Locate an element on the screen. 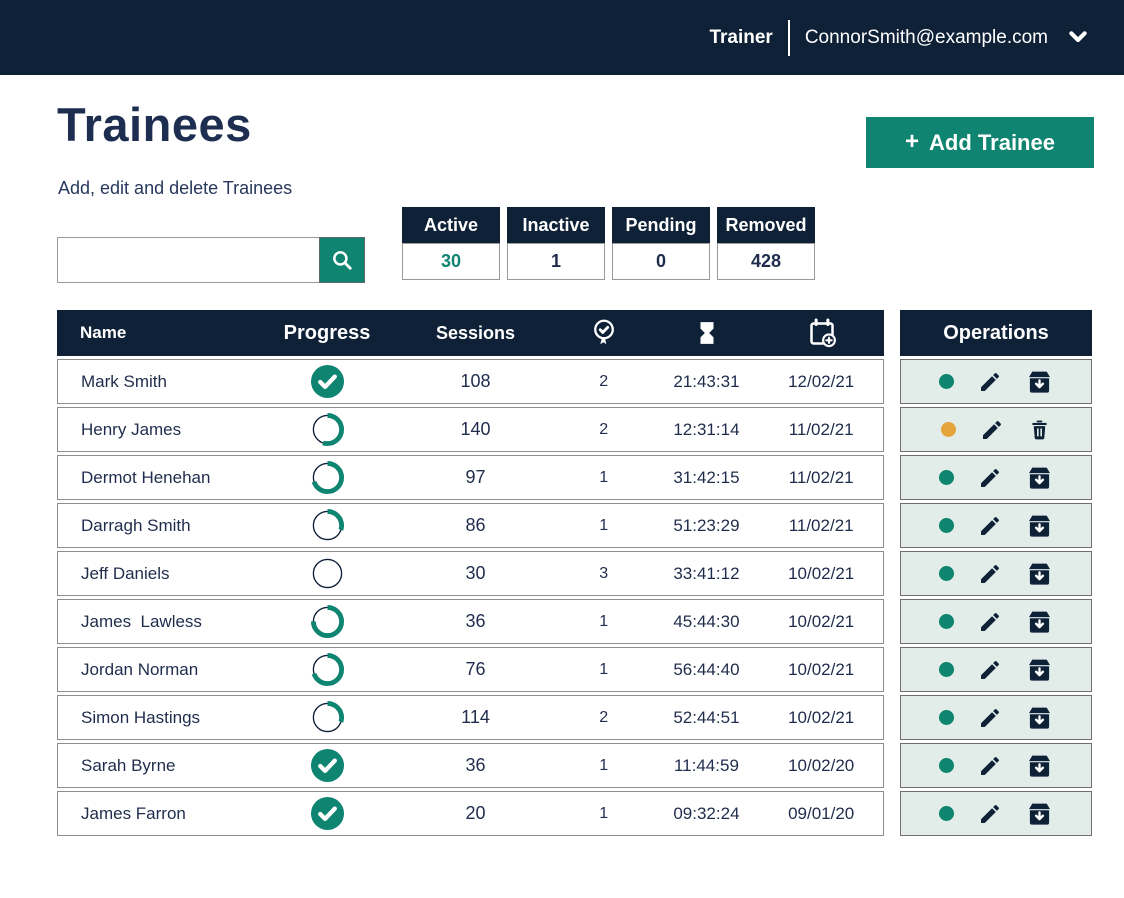 The width and height of the screenshot is (1124, 898). status-tab-label: Removed is located at coordinates (766, 225).